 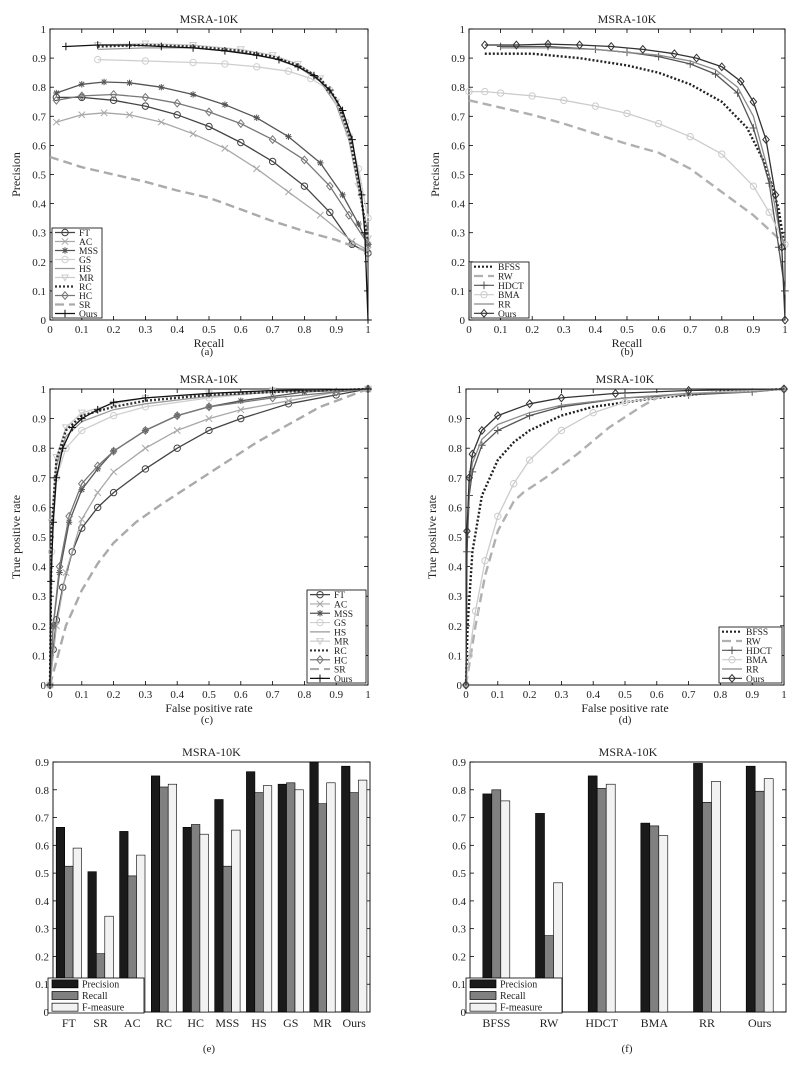 What do you see at coordinates (642, 168) in the screenshot?
I see `series-hdct` at bounding box center [642, 168].